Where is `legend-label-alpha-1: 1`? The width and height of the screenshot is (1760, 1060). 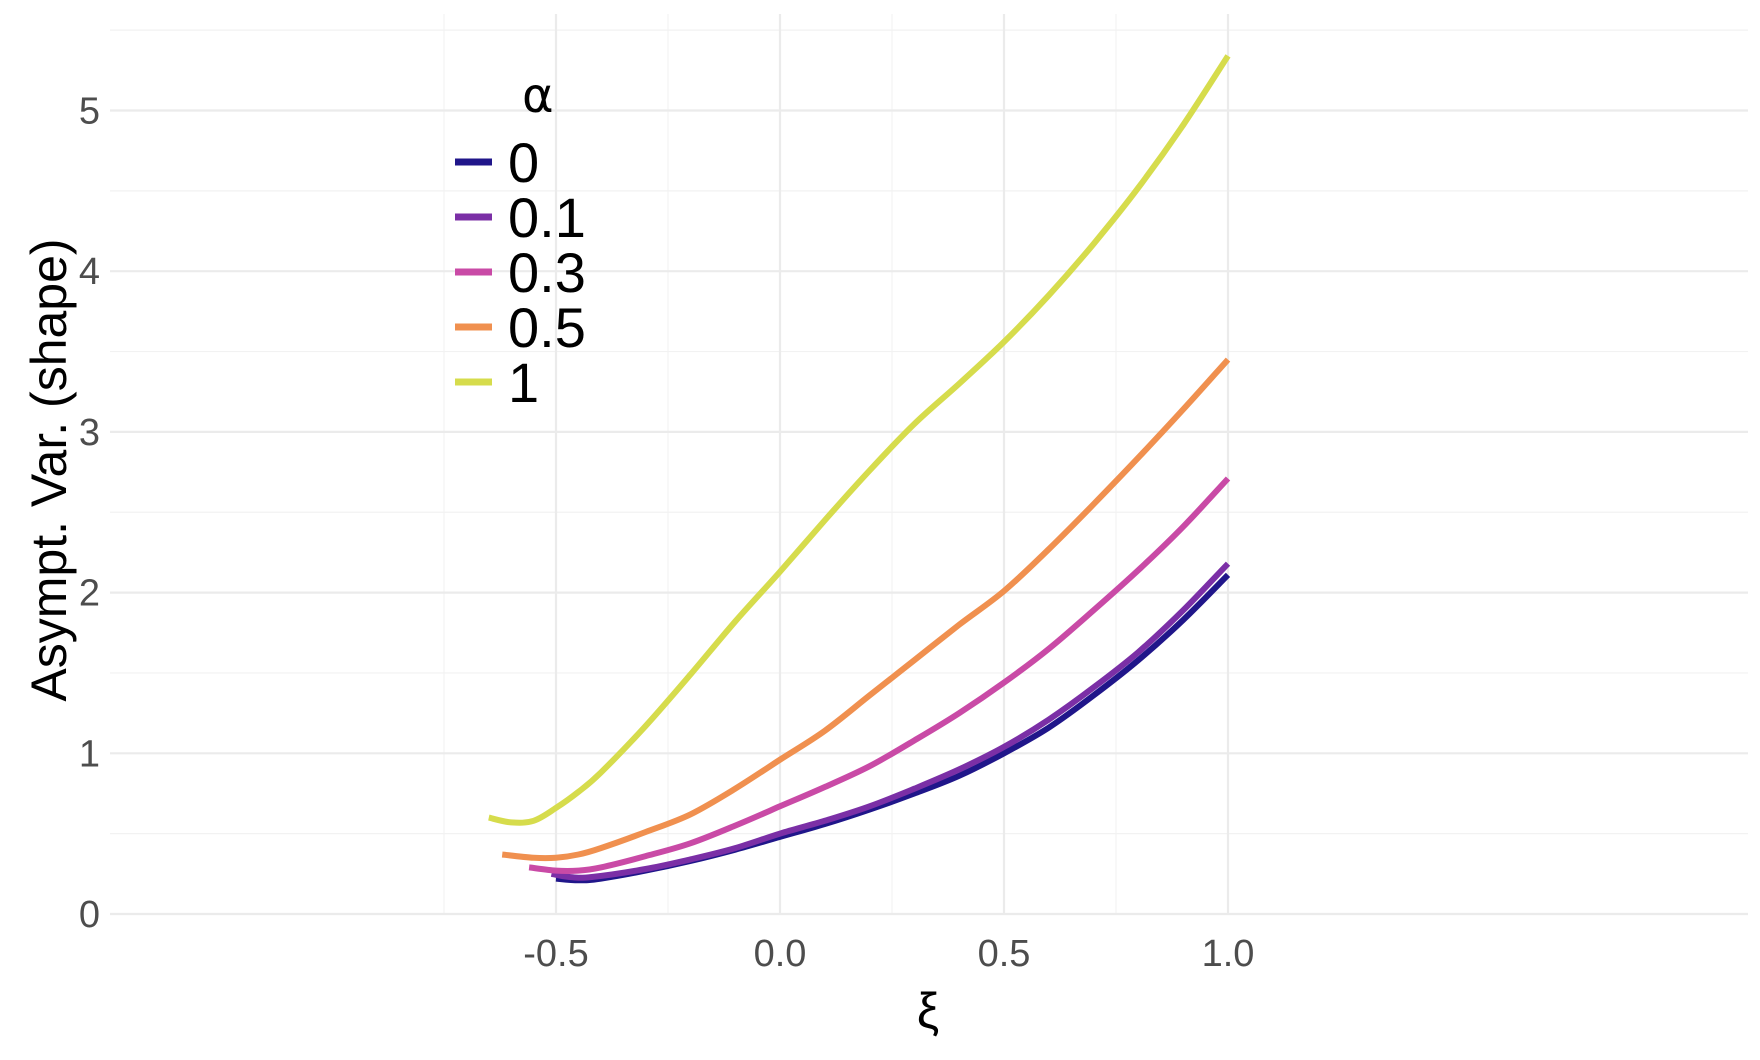 legend-label-alpha-1: 1 is located at coordinates (523, 382).